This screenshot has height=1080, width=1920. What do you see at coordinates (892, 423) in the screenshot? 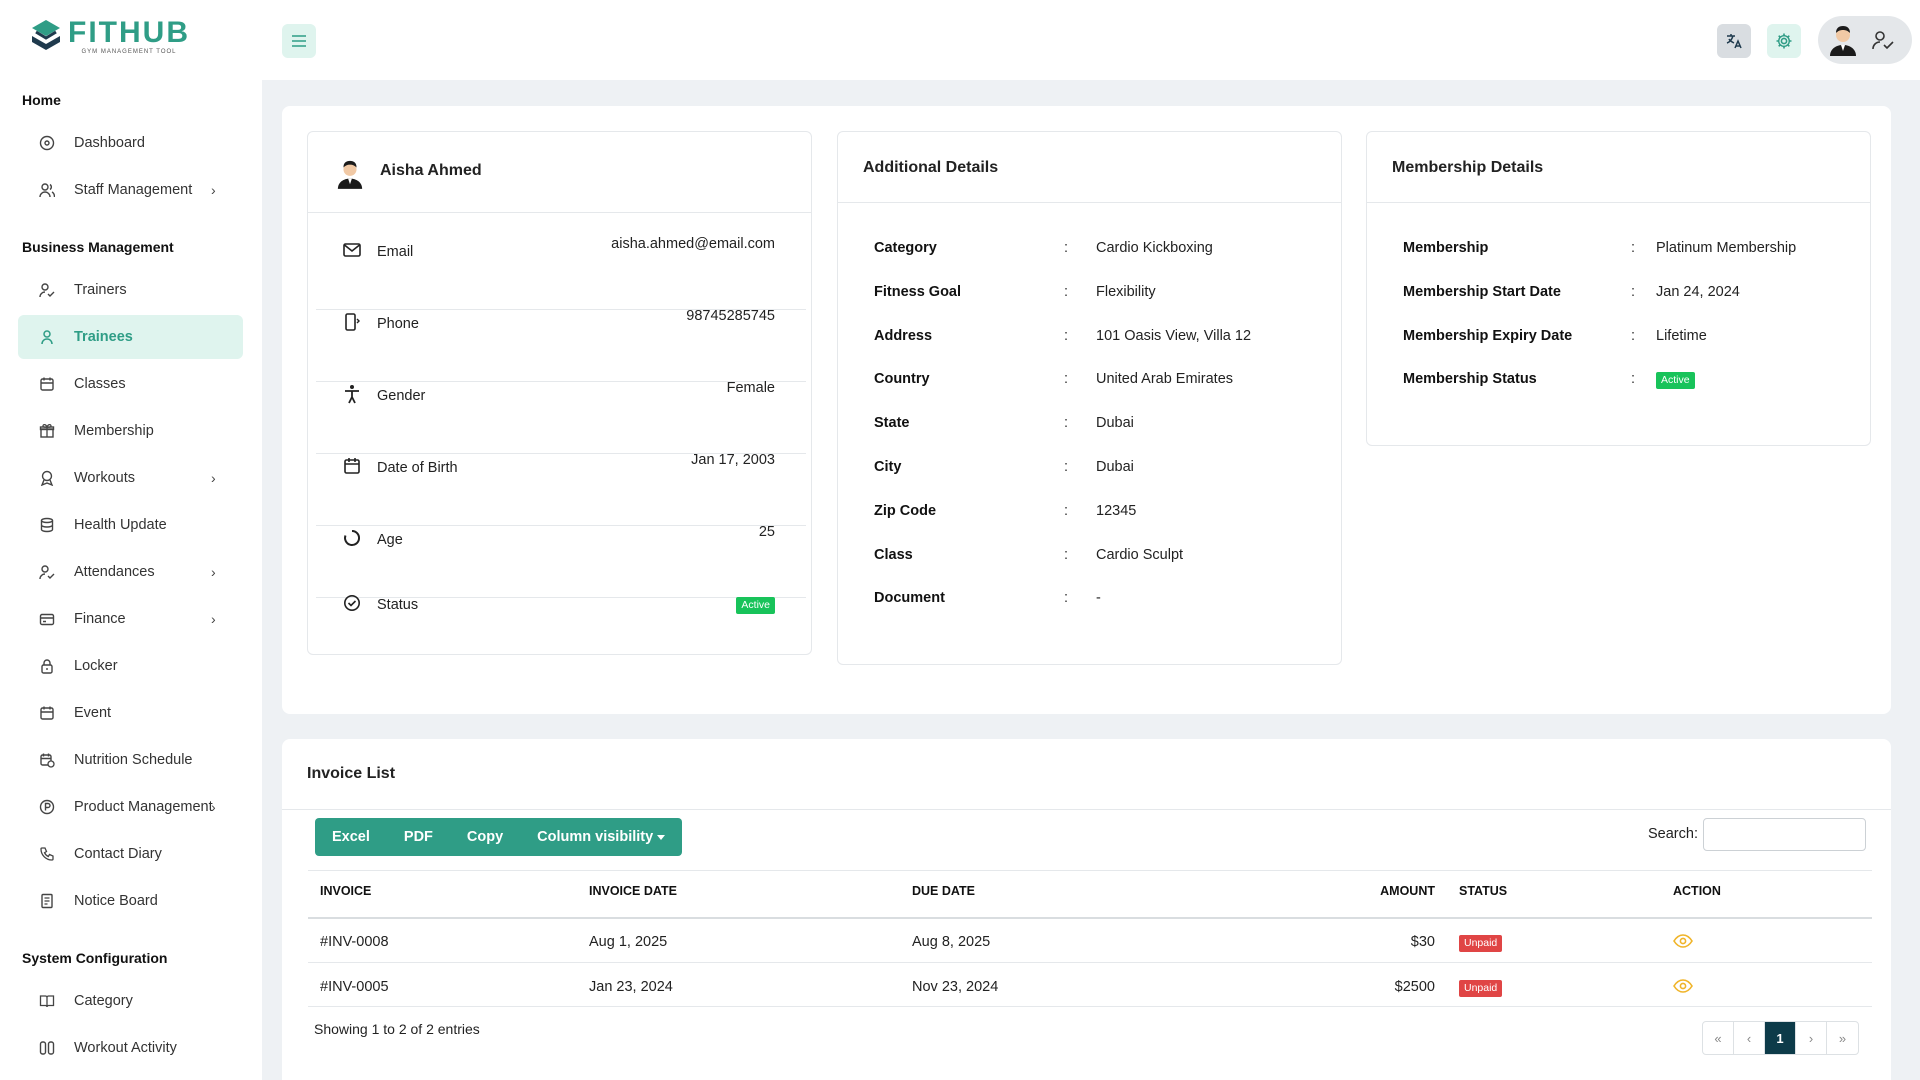
I see `detail-label: State` at bounding box center [892, 423].